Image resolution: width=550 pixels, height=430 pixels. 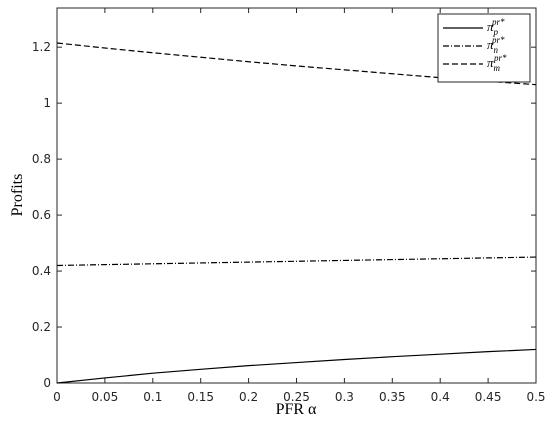 I want to click on legend-label: πppr*, so click(x=496, y=27).